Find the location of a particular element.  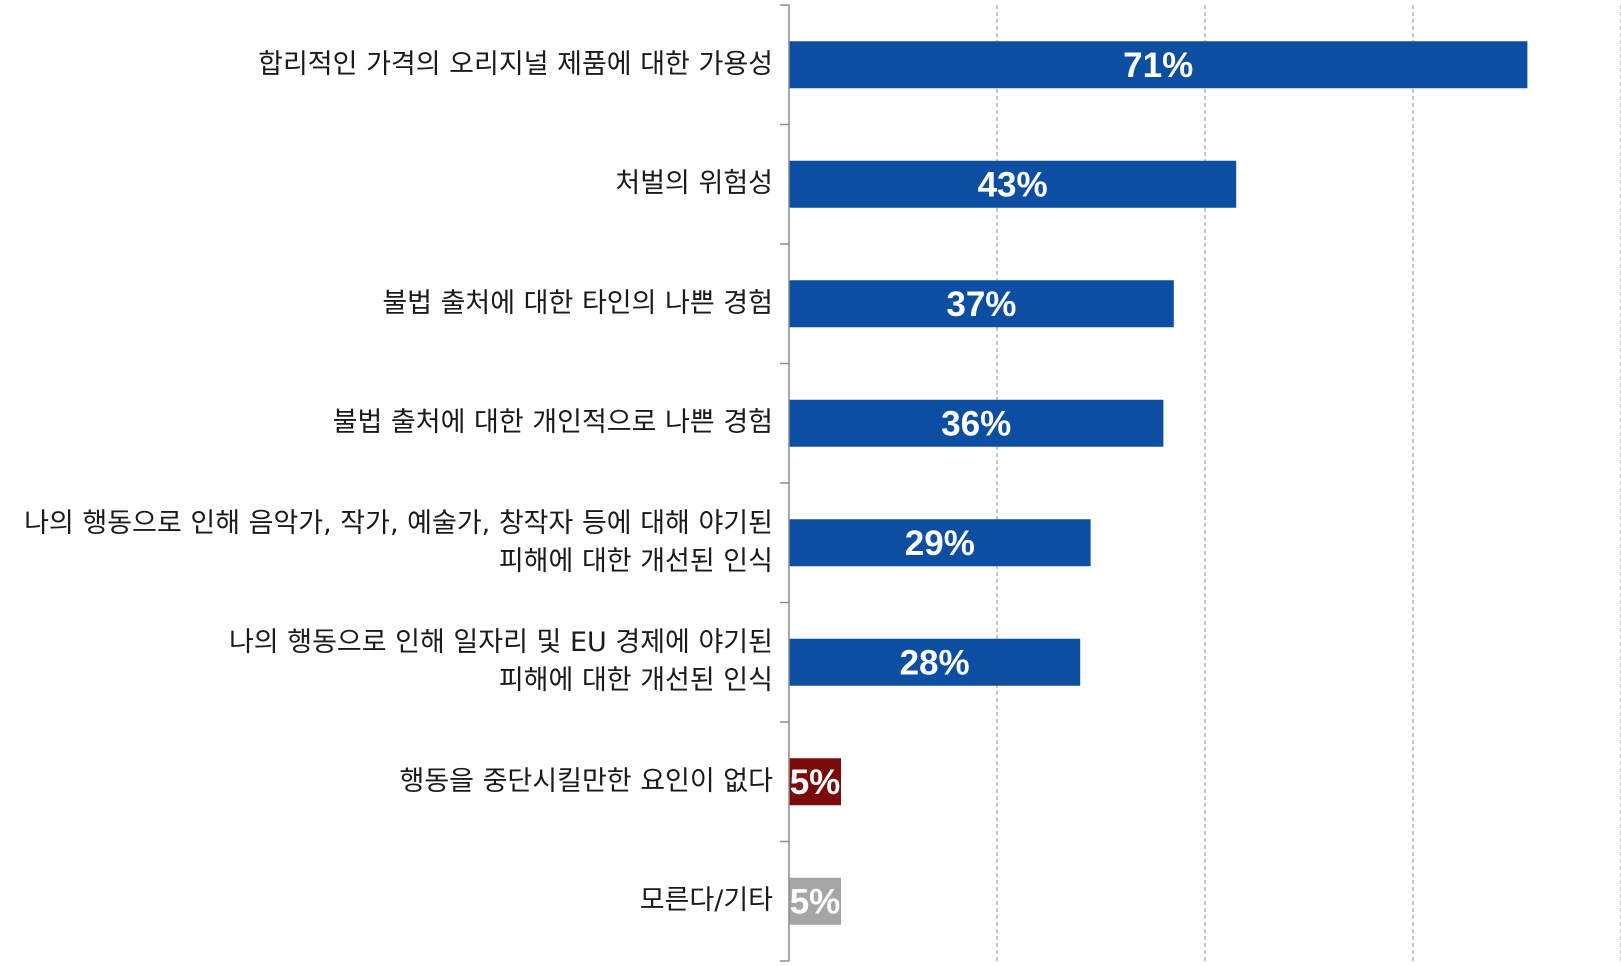

category-label: 합리적인 가격의 오리지널 제품에 대한 가용성 is located at coordinates (386, 65).